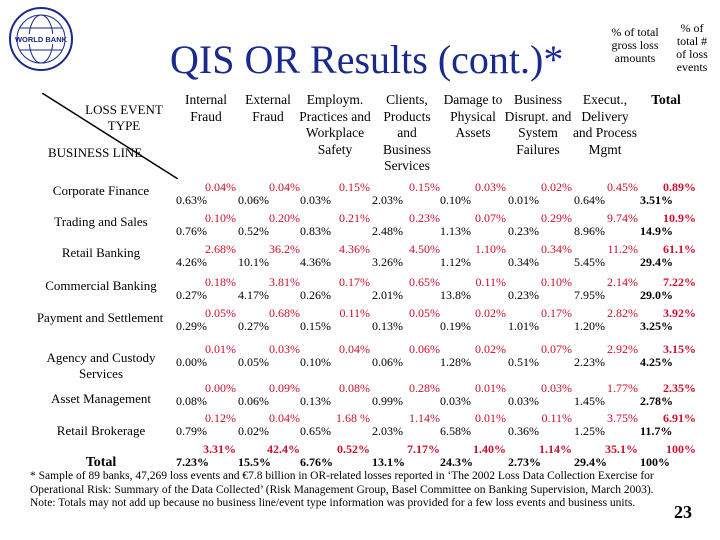 The height and width of the screenshot is (540, 720). I want to click on cell-loss-events: 0.34%, so click(523, 262).